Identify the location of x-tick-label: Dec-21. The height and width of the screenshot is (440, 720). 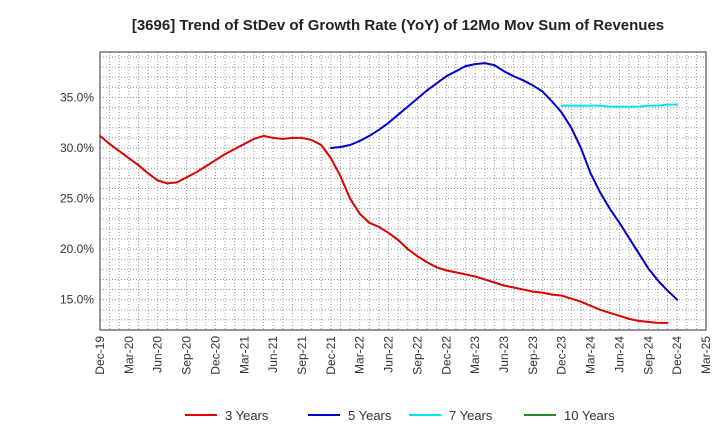
(331, 355).